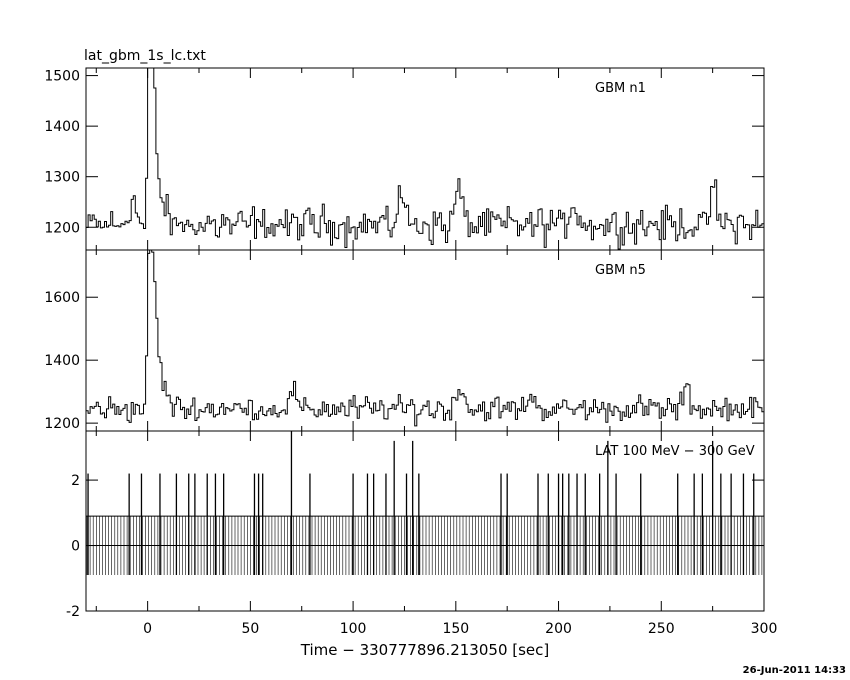  Describe the element at coordinates (620, 270) in the screenshot. I see `panel-label: GBM n5` at that location.